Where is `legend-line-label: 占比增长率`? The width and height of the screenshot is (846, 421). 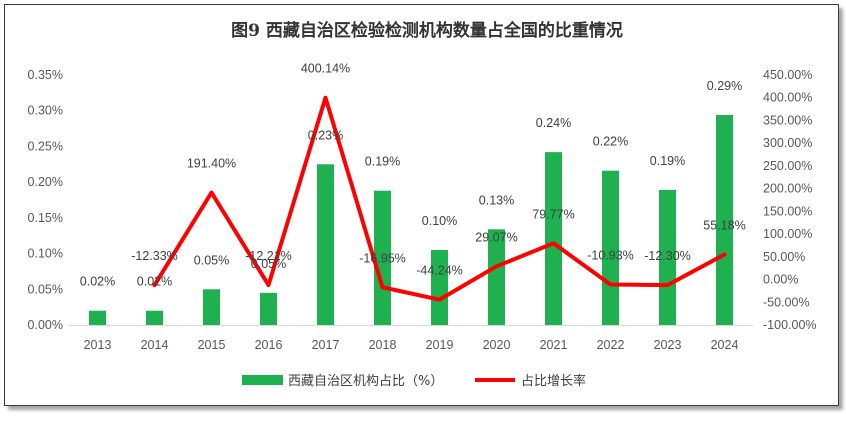 legend-line-label: 占比增长率 is located at coordinates (553, 381).